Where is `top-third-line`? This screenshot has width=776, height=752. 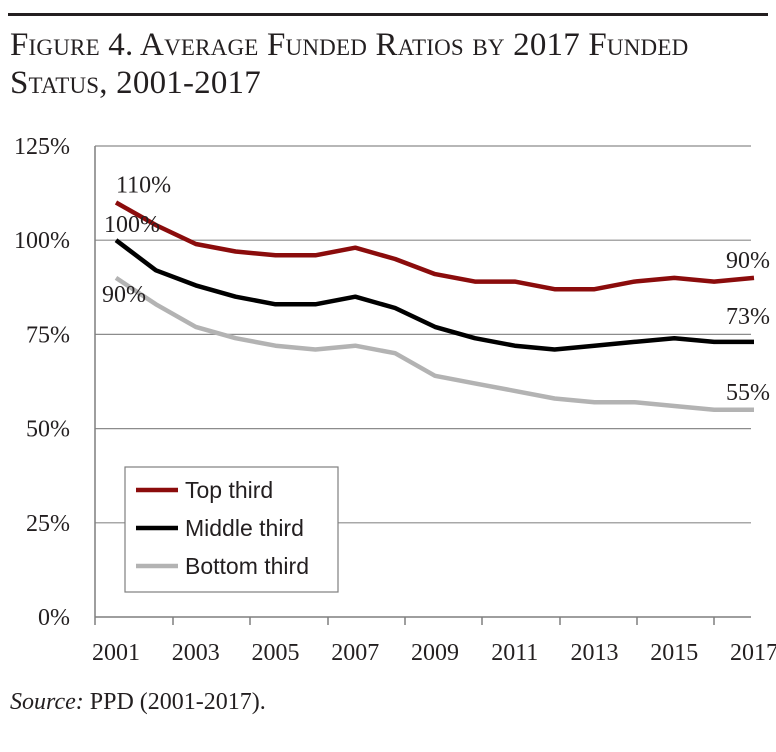 top-third-line is located at coordinates (434, 246).